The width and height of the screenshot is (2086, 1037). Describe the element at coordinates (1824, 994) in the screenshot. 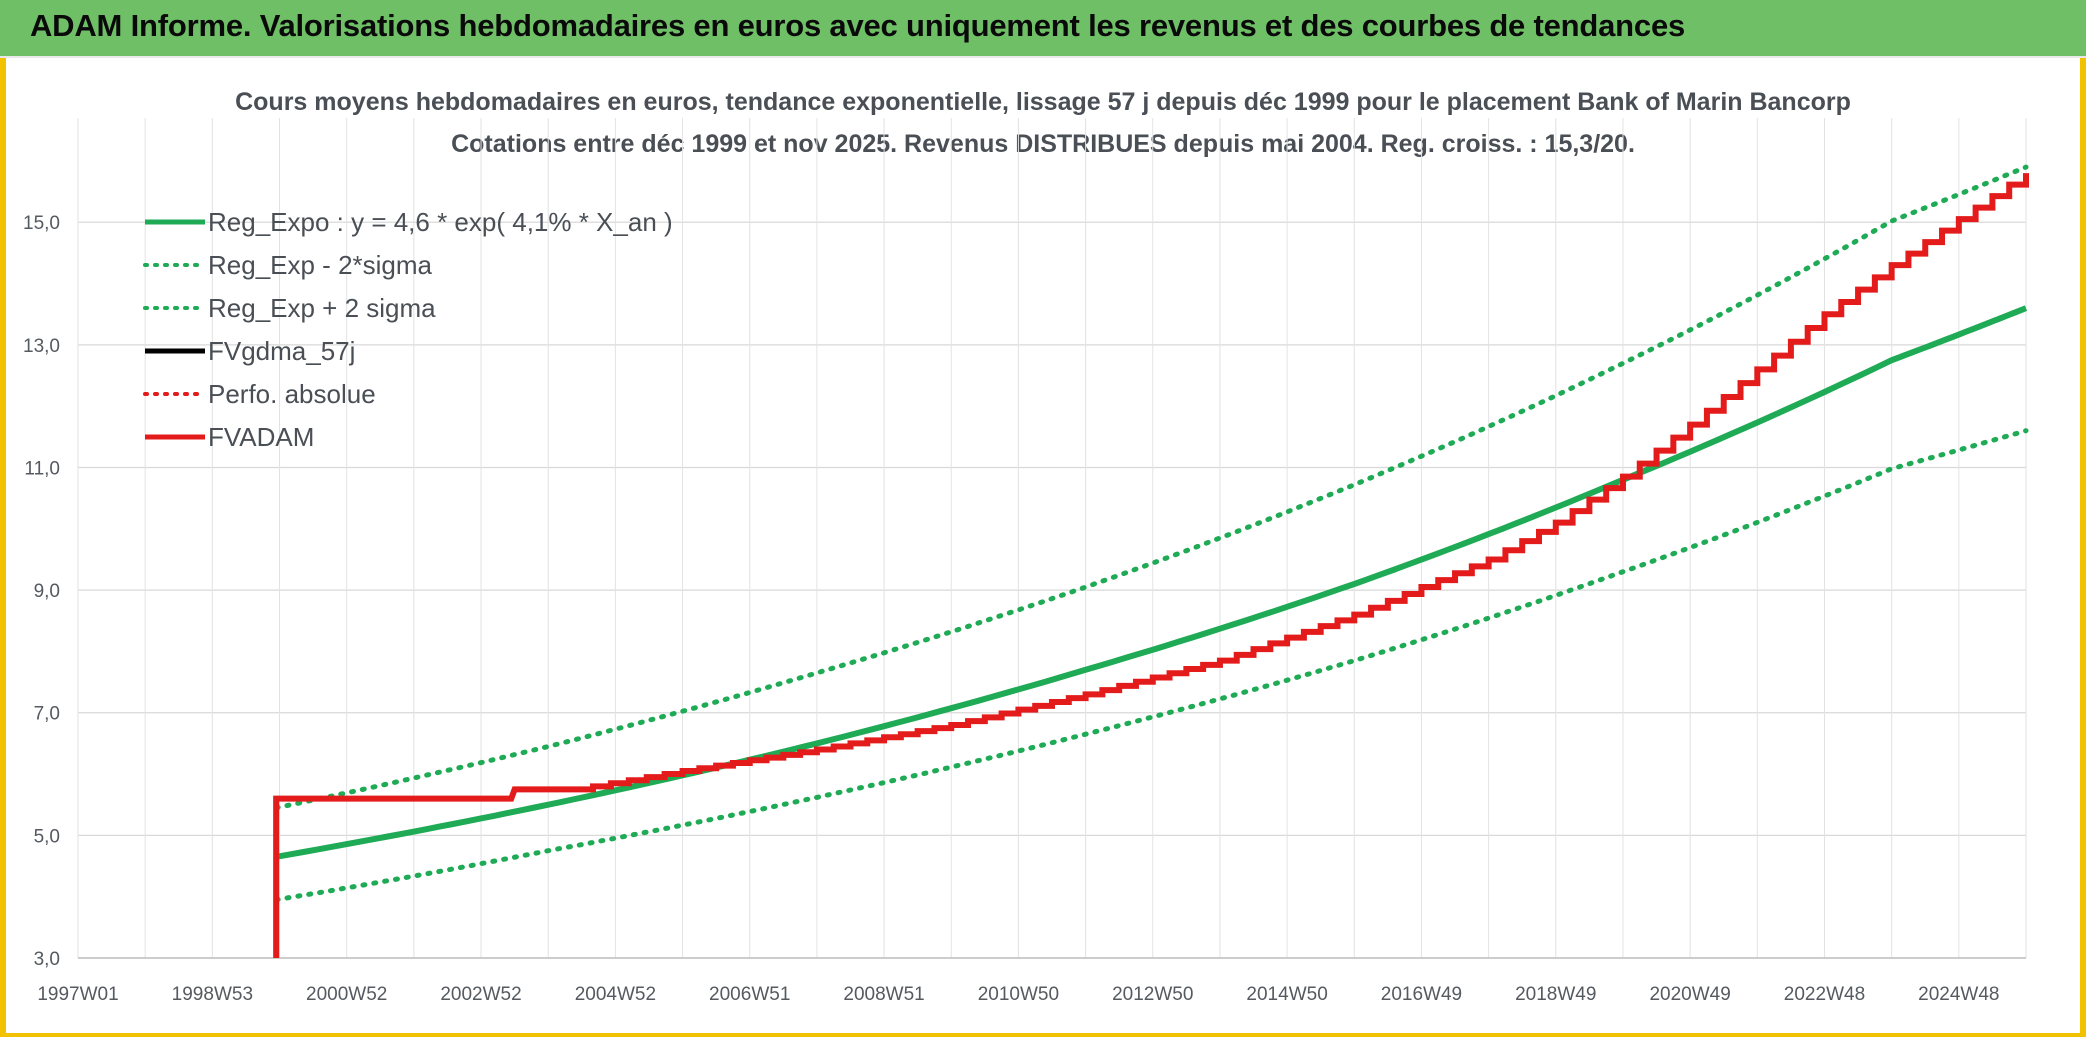

I see `x-tick-label: 2022W48` at that location.